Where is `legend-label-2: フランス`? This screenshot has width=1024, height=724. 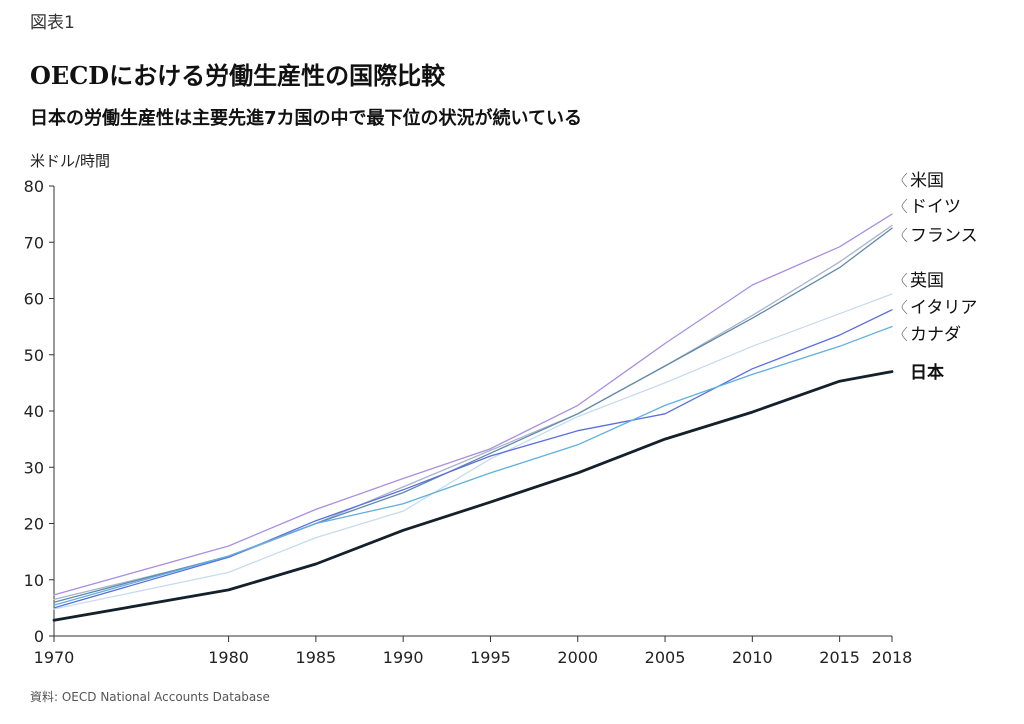
legend-label-2: フランス is located at coordinates (944, 236).